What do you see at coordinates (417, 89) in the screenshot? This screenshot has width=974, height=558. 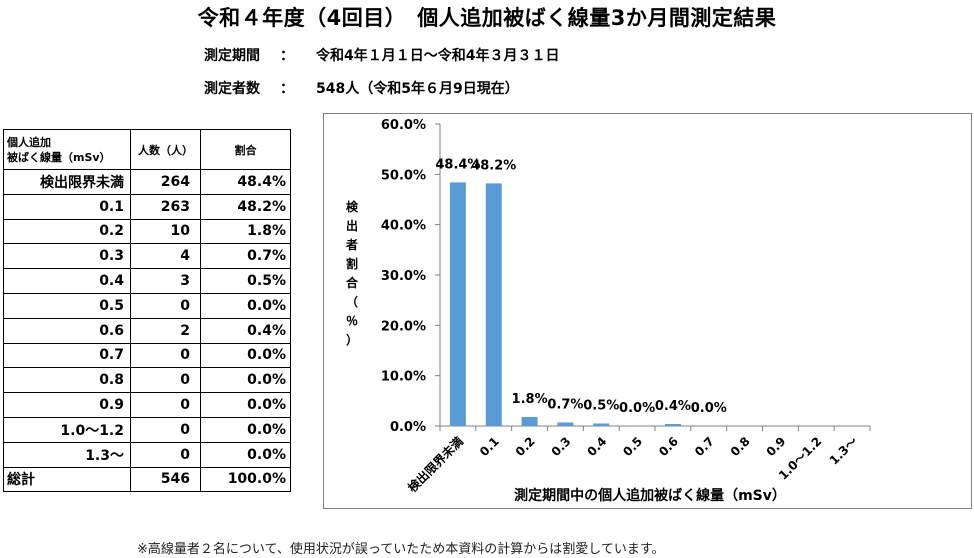 I see `count-value: 548人（令和5年６月9日現在）` at bounding box center [417, 89].